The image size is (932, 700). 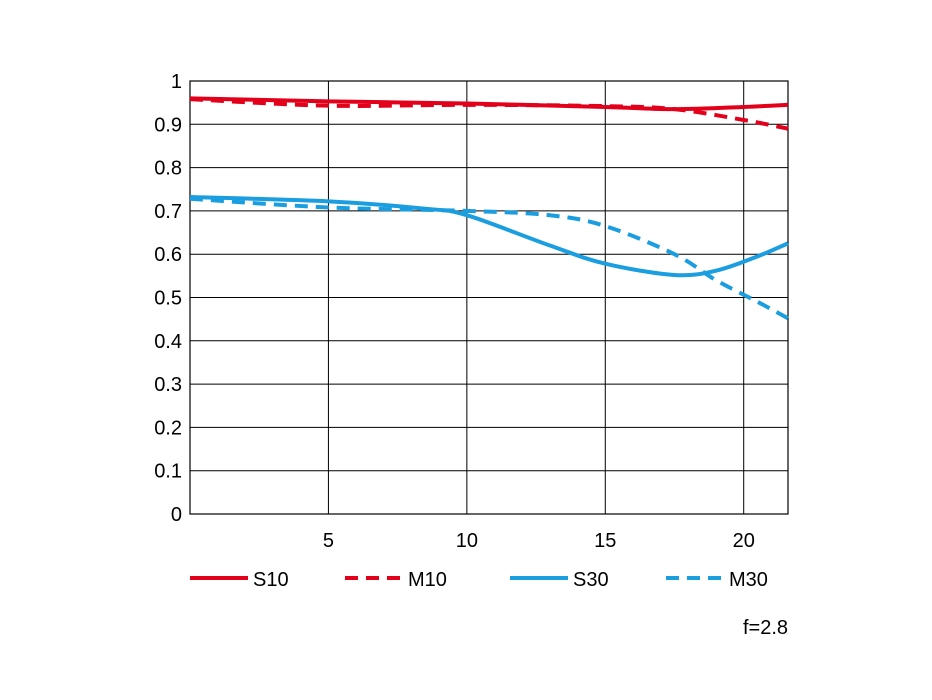 What do you see at coordinates (489, 104) in the screenshot?
I see `series-line-s10` at bounding box center [489, 104].